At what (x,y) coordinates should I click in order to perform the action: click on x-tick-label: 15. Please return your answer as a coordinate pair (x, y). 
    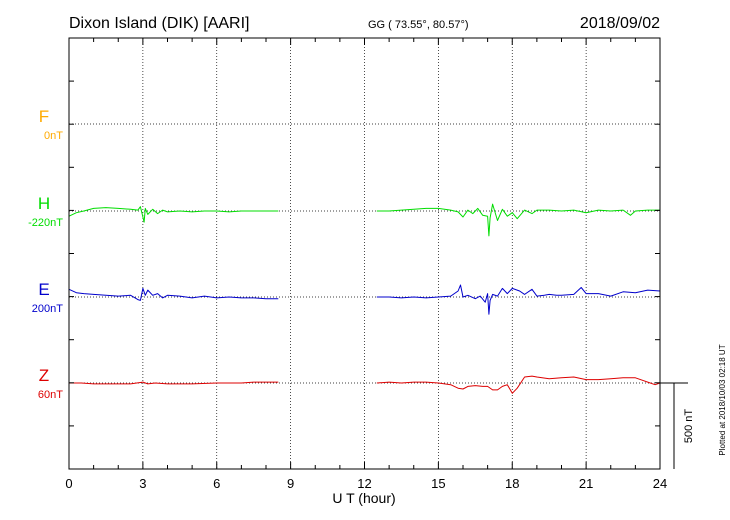
    Looking at the image, I should click on (438, 483).